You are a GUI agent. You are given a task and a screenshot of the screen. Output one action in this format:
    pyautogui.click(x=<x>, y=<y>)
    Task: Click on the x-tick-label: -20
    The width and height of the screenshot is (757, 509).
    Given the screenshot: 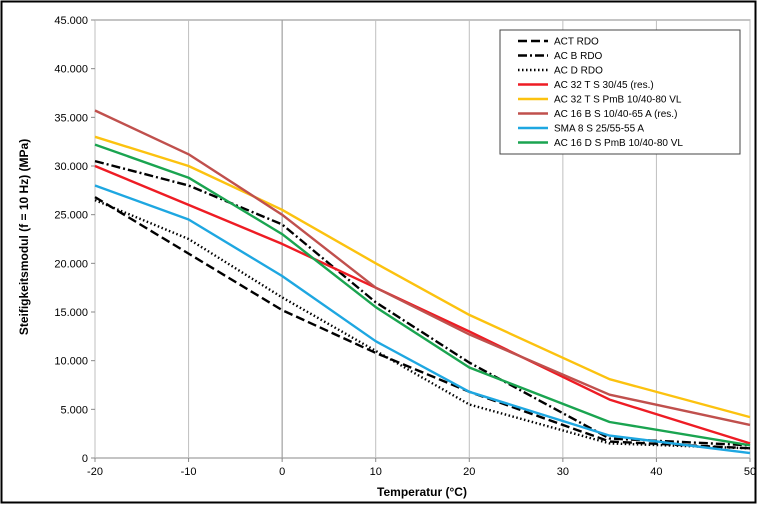 What is the action you would take?
    pyautogui.click(x=95, y=472)
    